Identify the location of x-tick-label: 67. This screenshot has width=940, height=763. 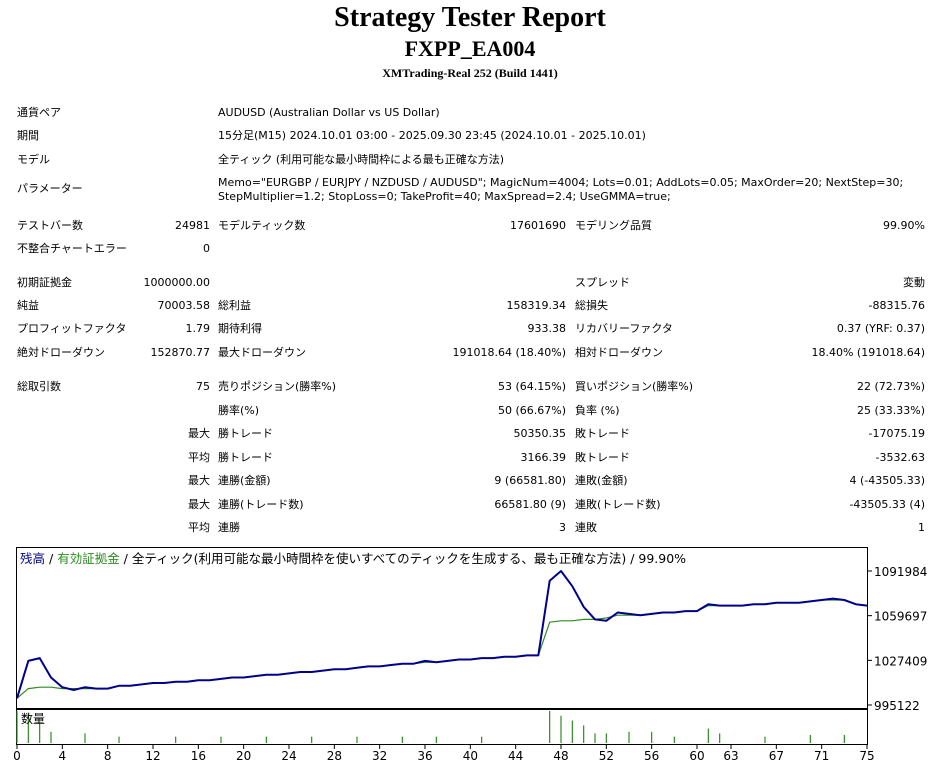
(776, 756).